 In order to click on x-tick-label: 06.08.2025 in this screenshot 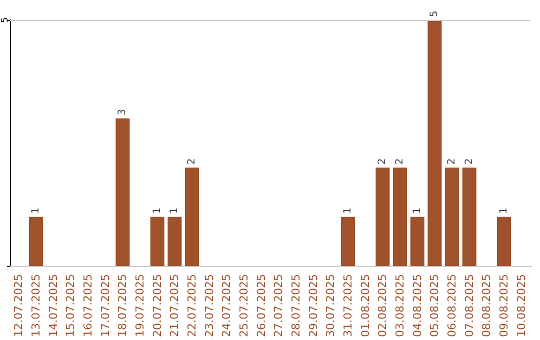, I will do `click(452, 306)`.